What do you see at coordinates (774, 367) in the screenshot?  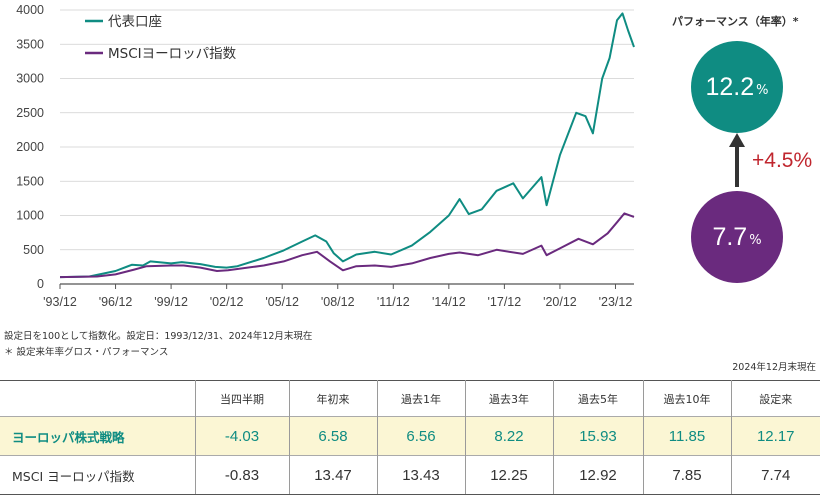 I see `as-of-date: 2024年12月末現在` at bounding box center [774, 367].